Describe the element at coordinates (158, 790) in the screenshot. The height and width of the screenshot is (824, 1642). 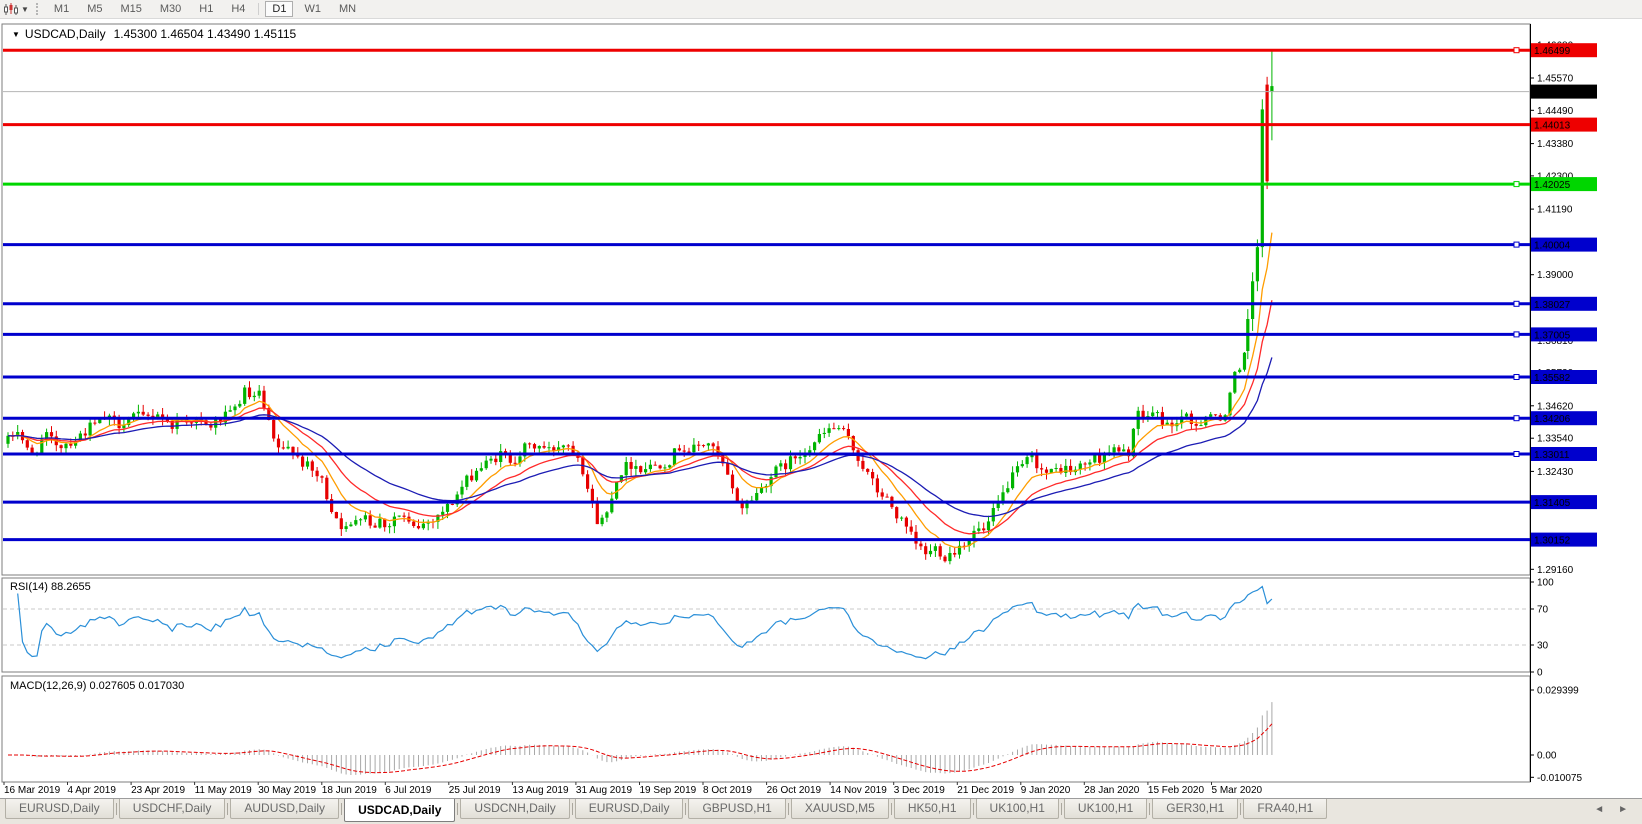
I see `date-label: 23 Apr 2019` at that location.